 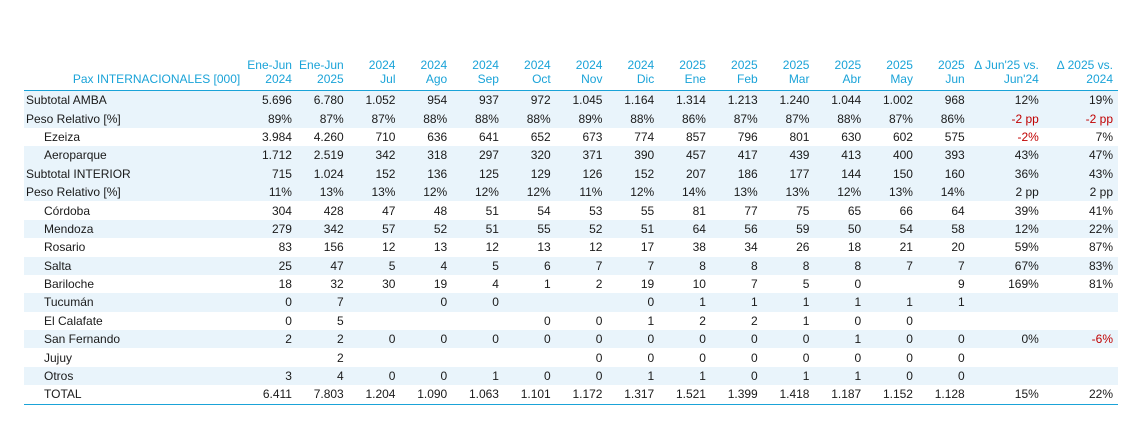 I want to click on table-cell: 972, so click(x=529, y=100).